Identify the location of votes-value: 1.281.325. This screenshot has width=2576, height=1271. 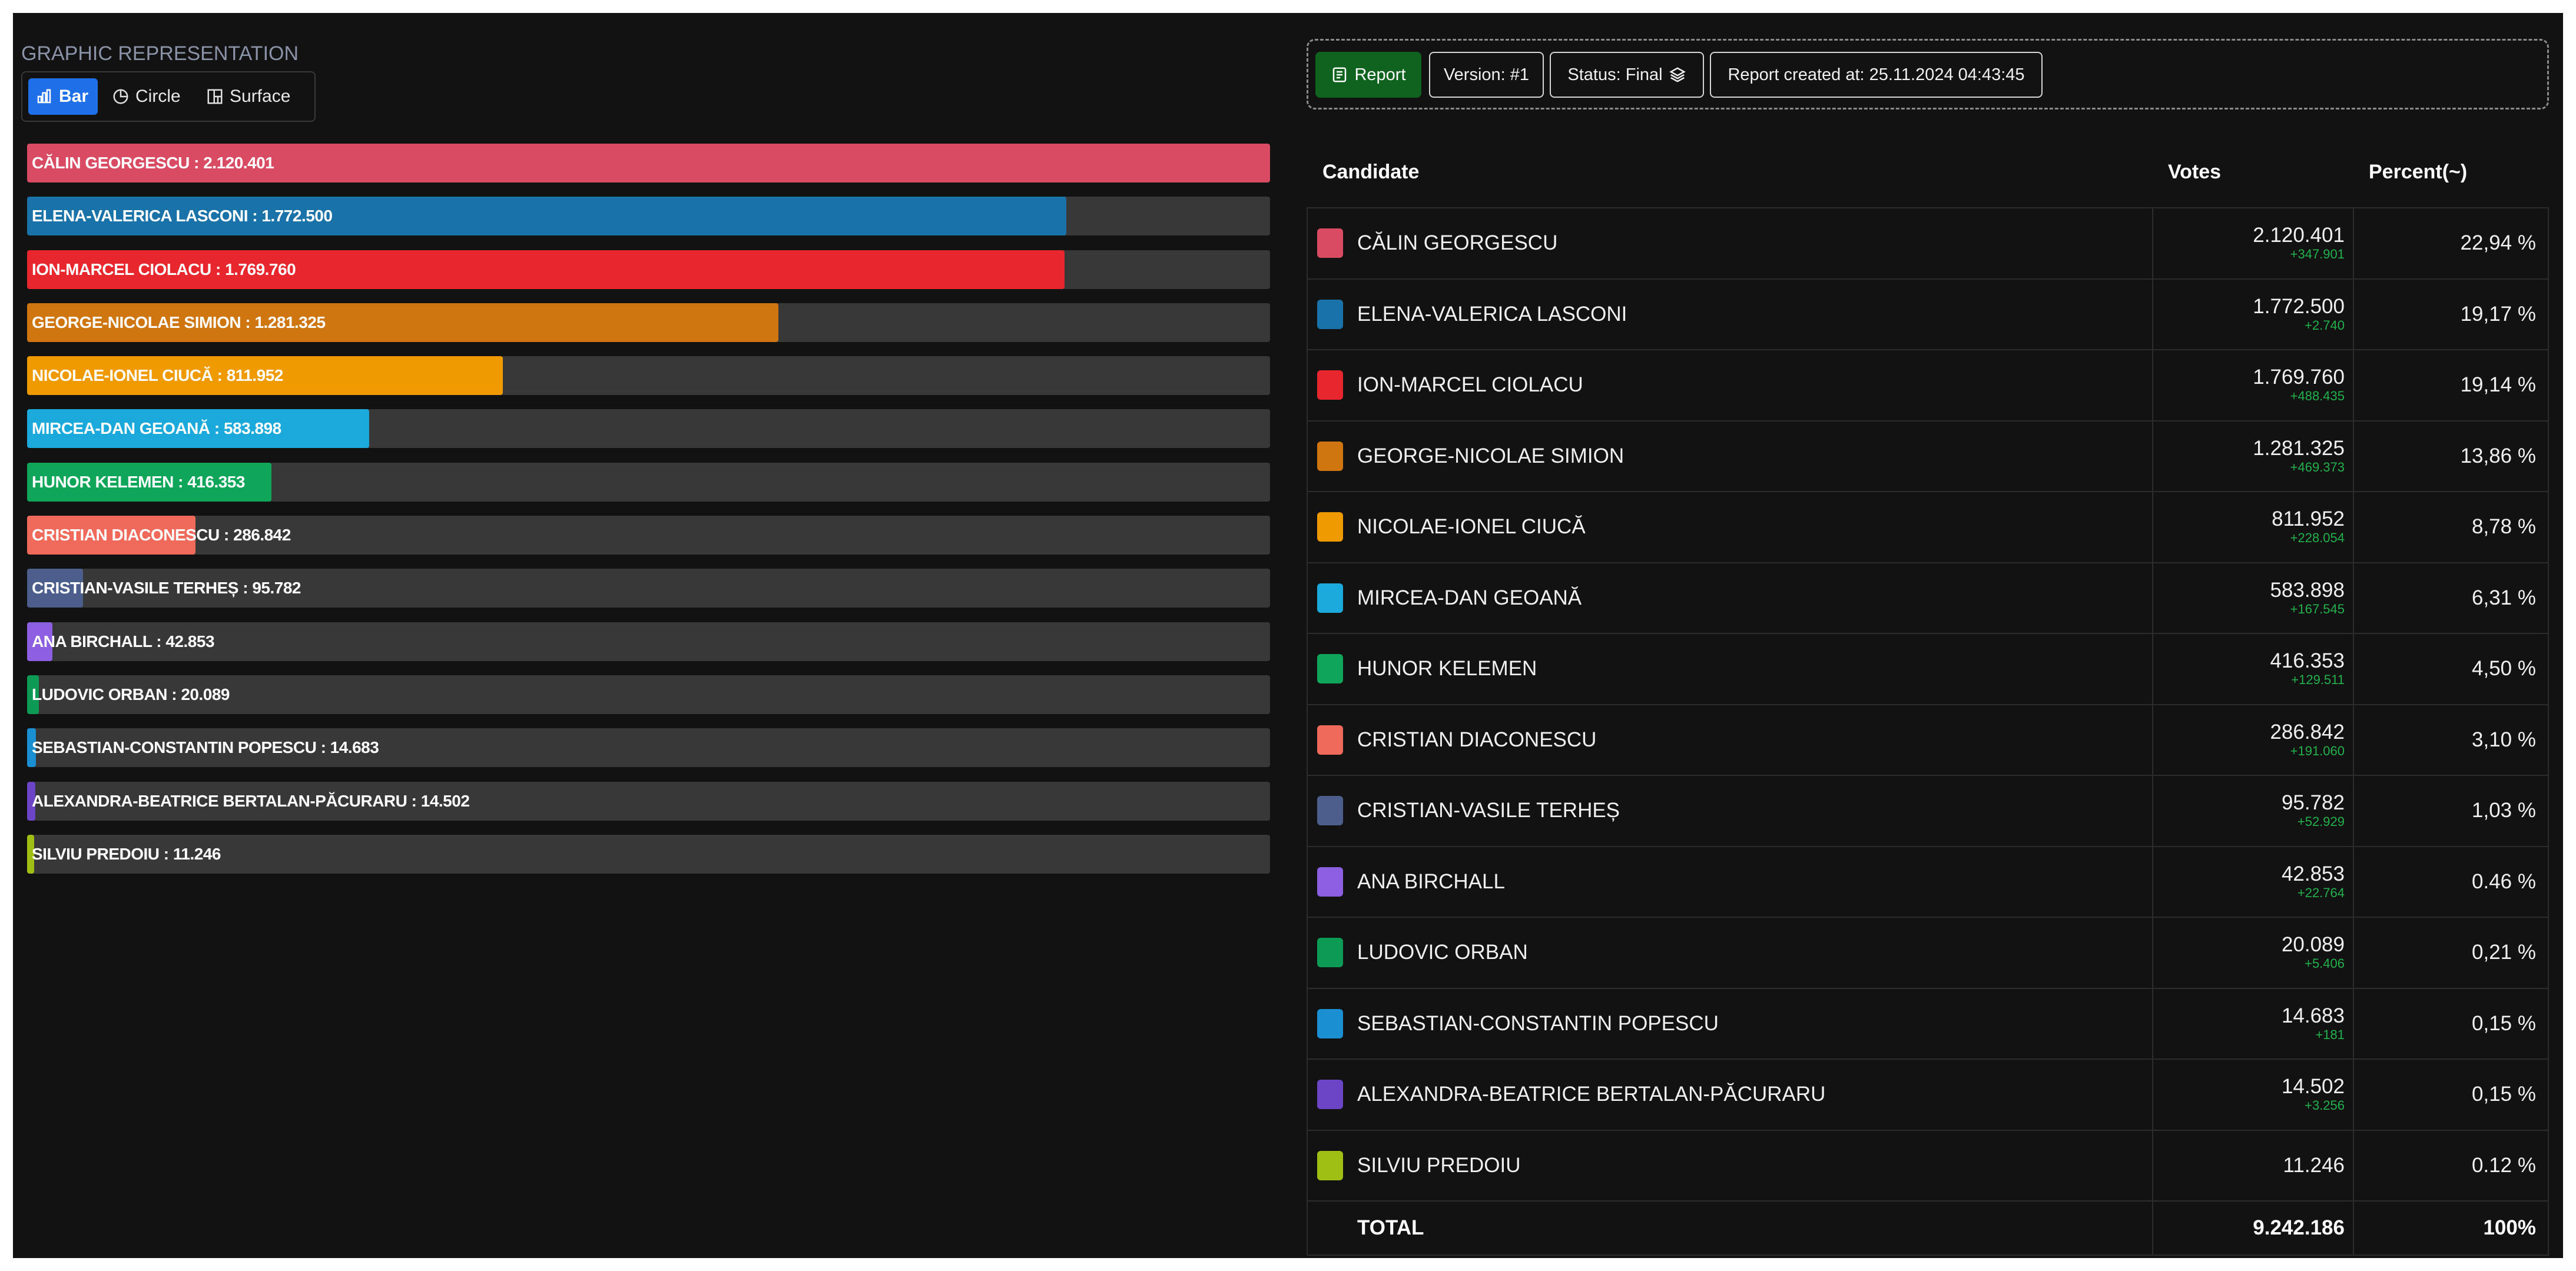
(2299, 448).